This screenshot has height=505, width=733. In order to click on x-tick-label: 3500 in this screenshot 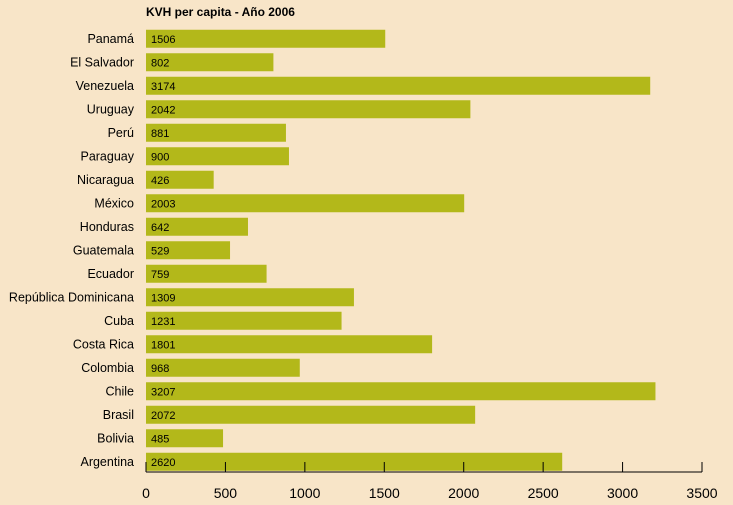, I will do `click(701, 493)`.